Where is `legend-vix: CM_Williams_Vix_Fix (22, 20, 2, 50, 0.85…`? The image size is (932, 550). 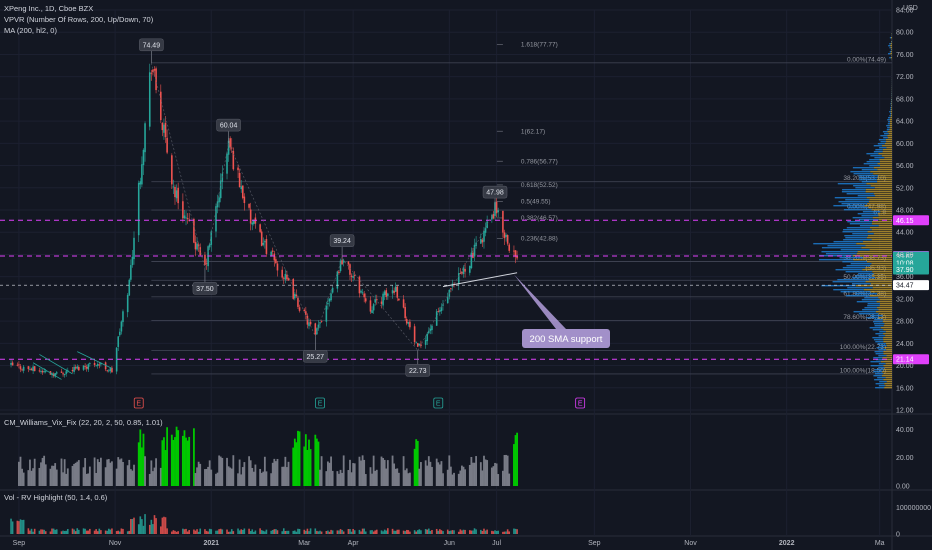
legend-vix: CM_Williams_Vix_Fix (22, 20, 2, 50, 0.85… is located at coordinates (83, 422).